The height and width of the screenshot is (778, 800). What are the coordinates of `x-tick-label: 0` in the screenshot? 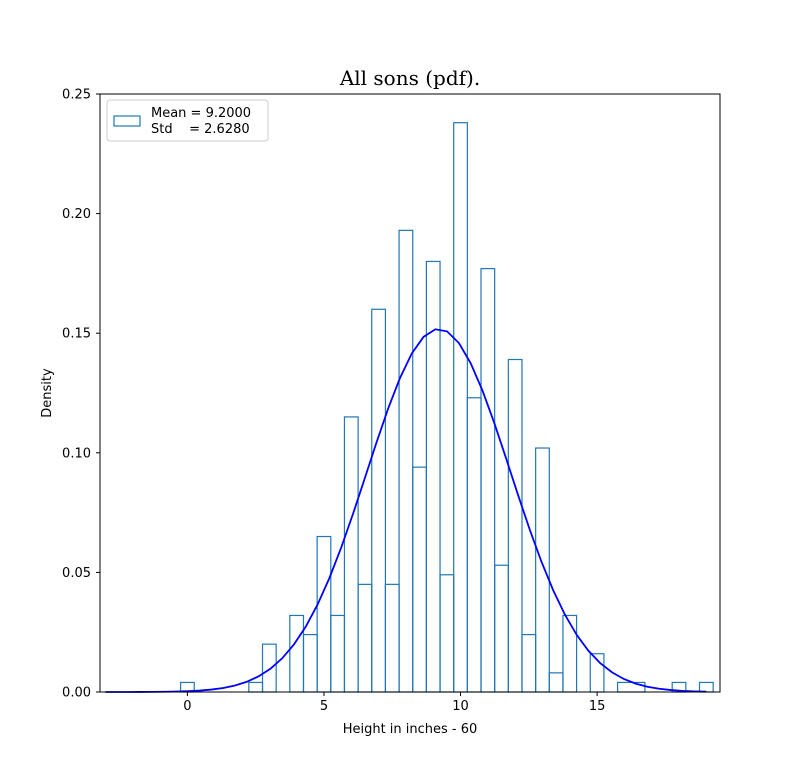 It's located at (187, 706).